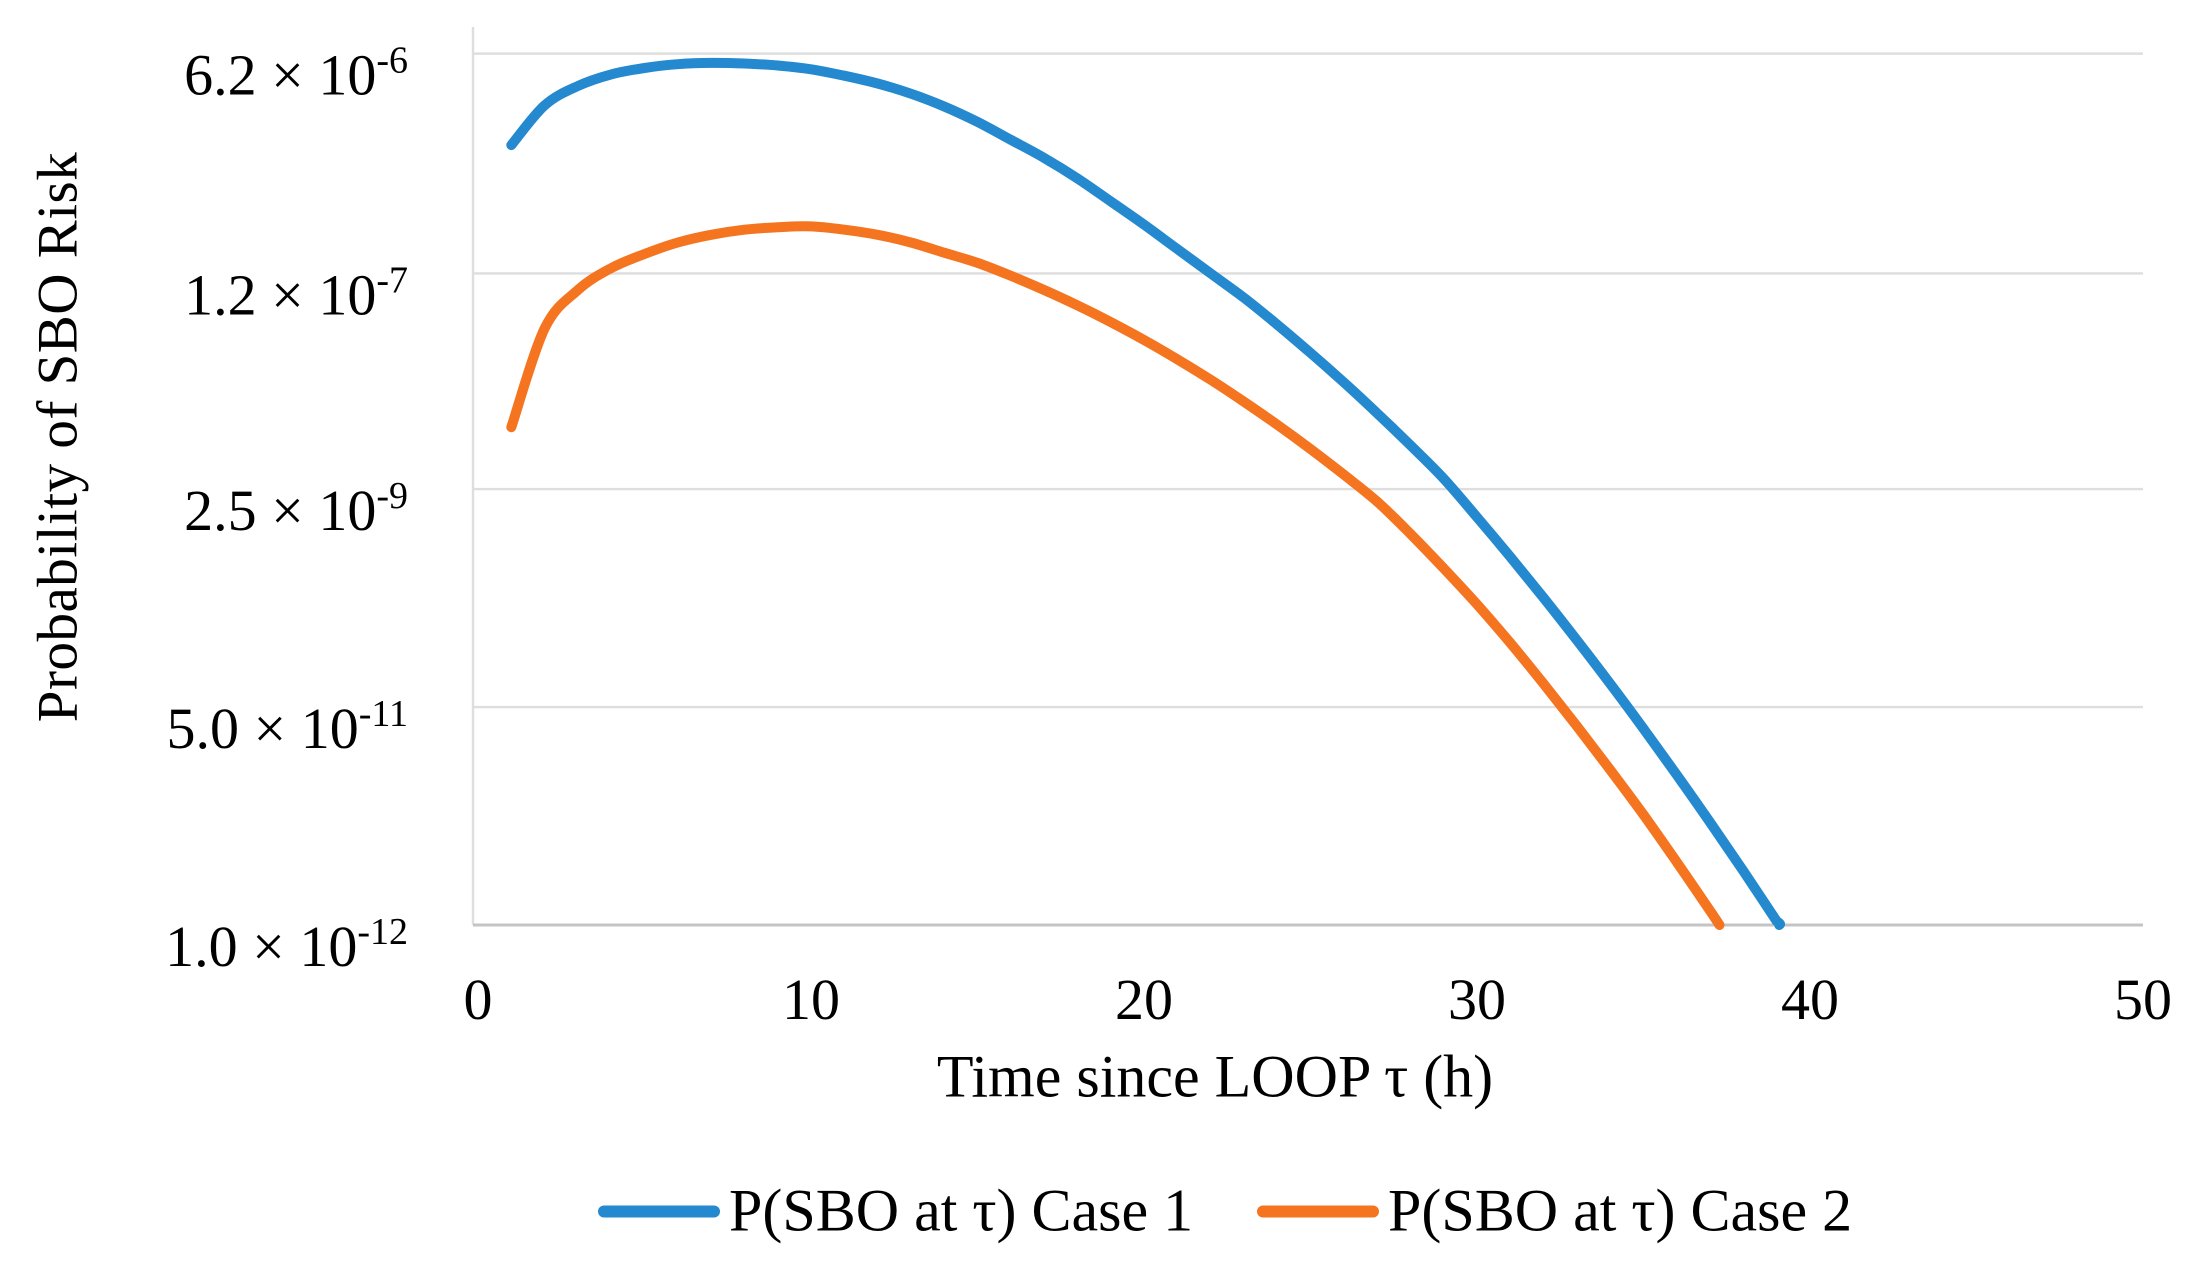  I want to click on y-tick-label: 2.5 × 10⁻⁹, so click(296, 509).